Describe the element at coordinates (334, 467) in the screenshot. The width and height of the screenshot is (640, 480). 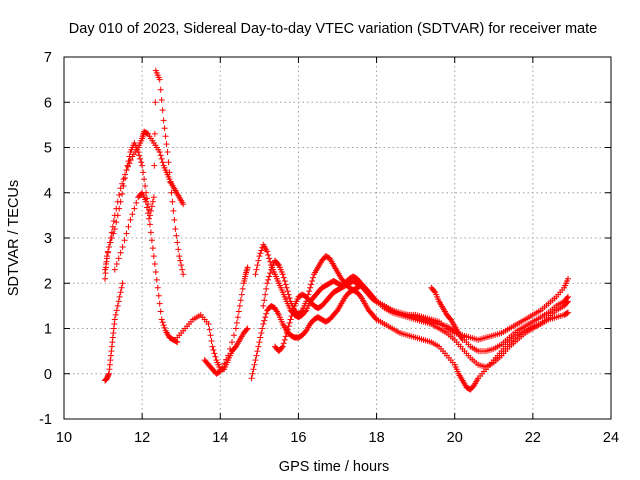
I see `x-axis-label: GPS time / hours` at that location.